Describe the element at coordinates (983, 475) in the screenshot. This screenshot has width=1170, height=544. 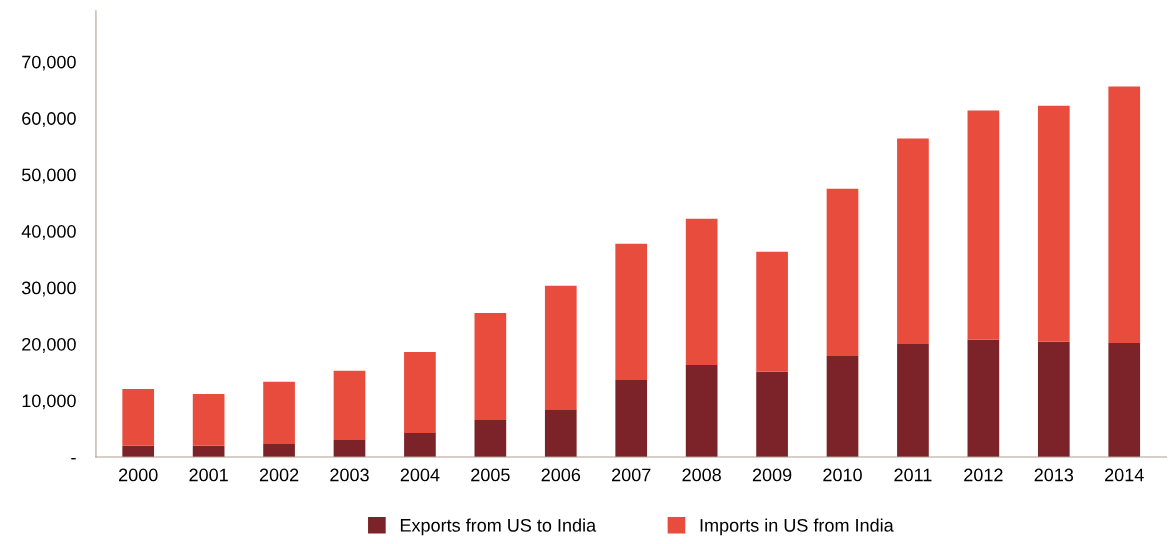
I see `x-tick-label: 2012` at that location.